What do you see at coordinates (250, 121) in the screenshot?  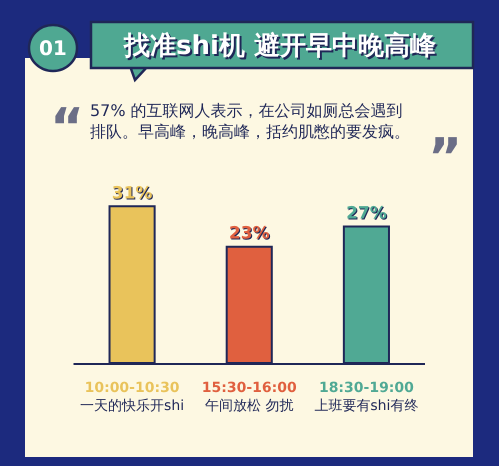 I see `chart-subtitle: 57% 的互联网人表示，在公司如厕总会遇到排队。早高峰，晚高峰，括约肌憋的要发疯。` at bounding box center [250, 121].